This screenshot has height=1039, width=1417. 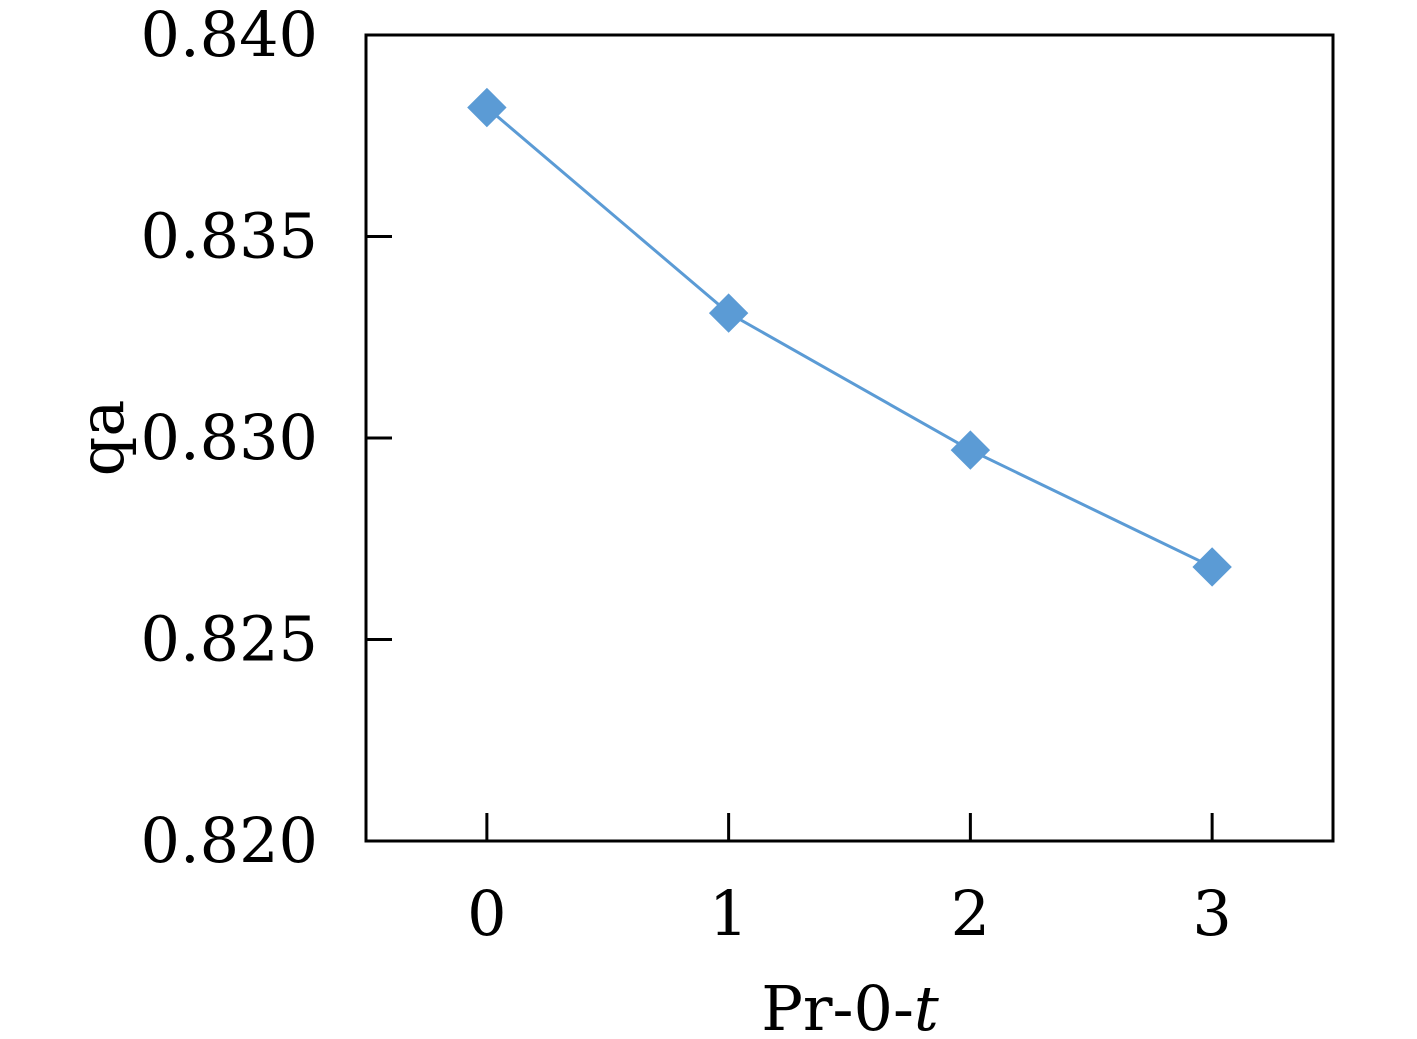 What do you see at coordinates (101, 438) in the screenshot?
I see `y-axis-title: qa` at bounding box center [101, 438].